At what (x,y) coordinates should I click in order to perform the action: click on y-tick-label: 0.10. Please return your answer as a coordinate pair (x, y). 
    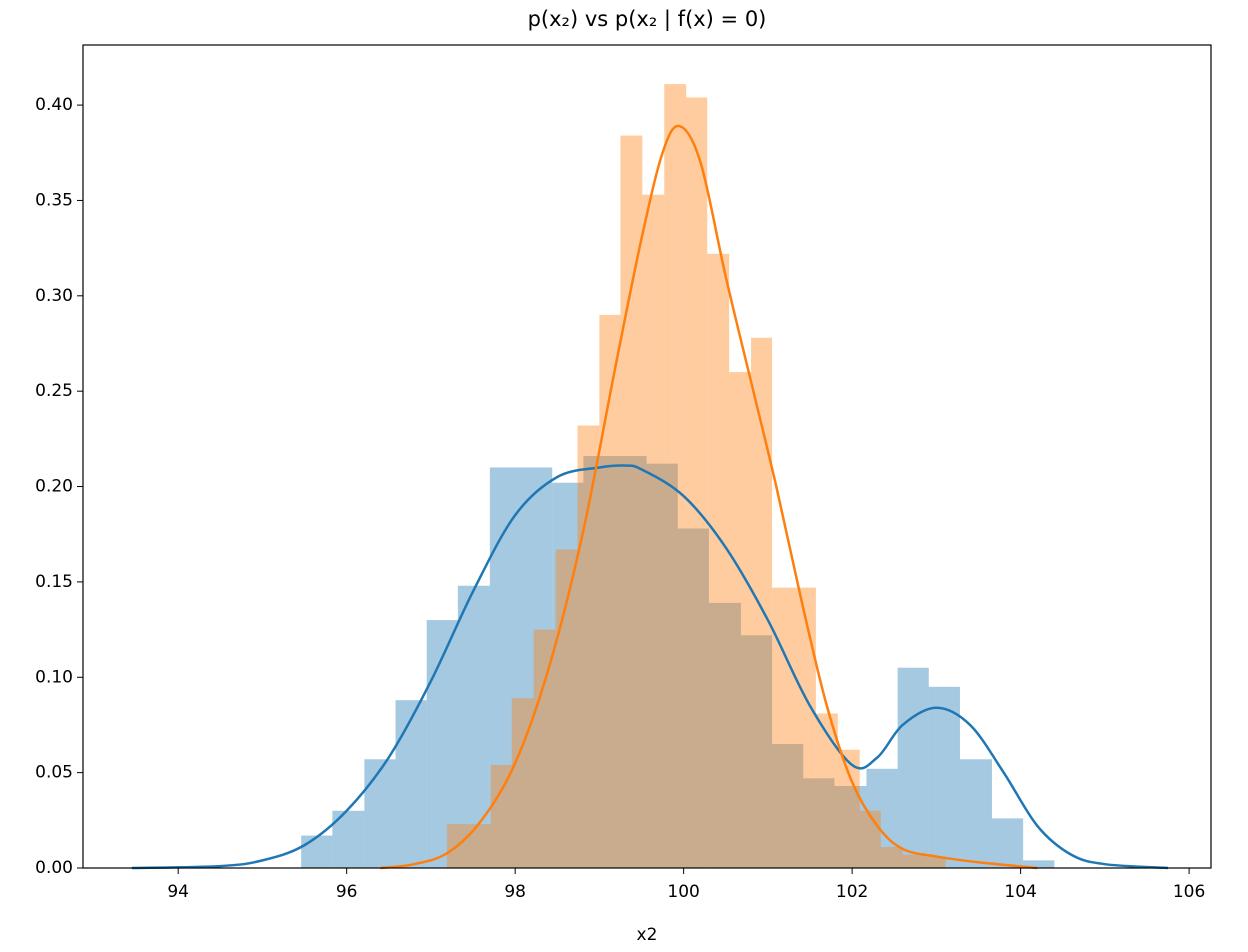
    Looking at the image, I should click on (54, 677).